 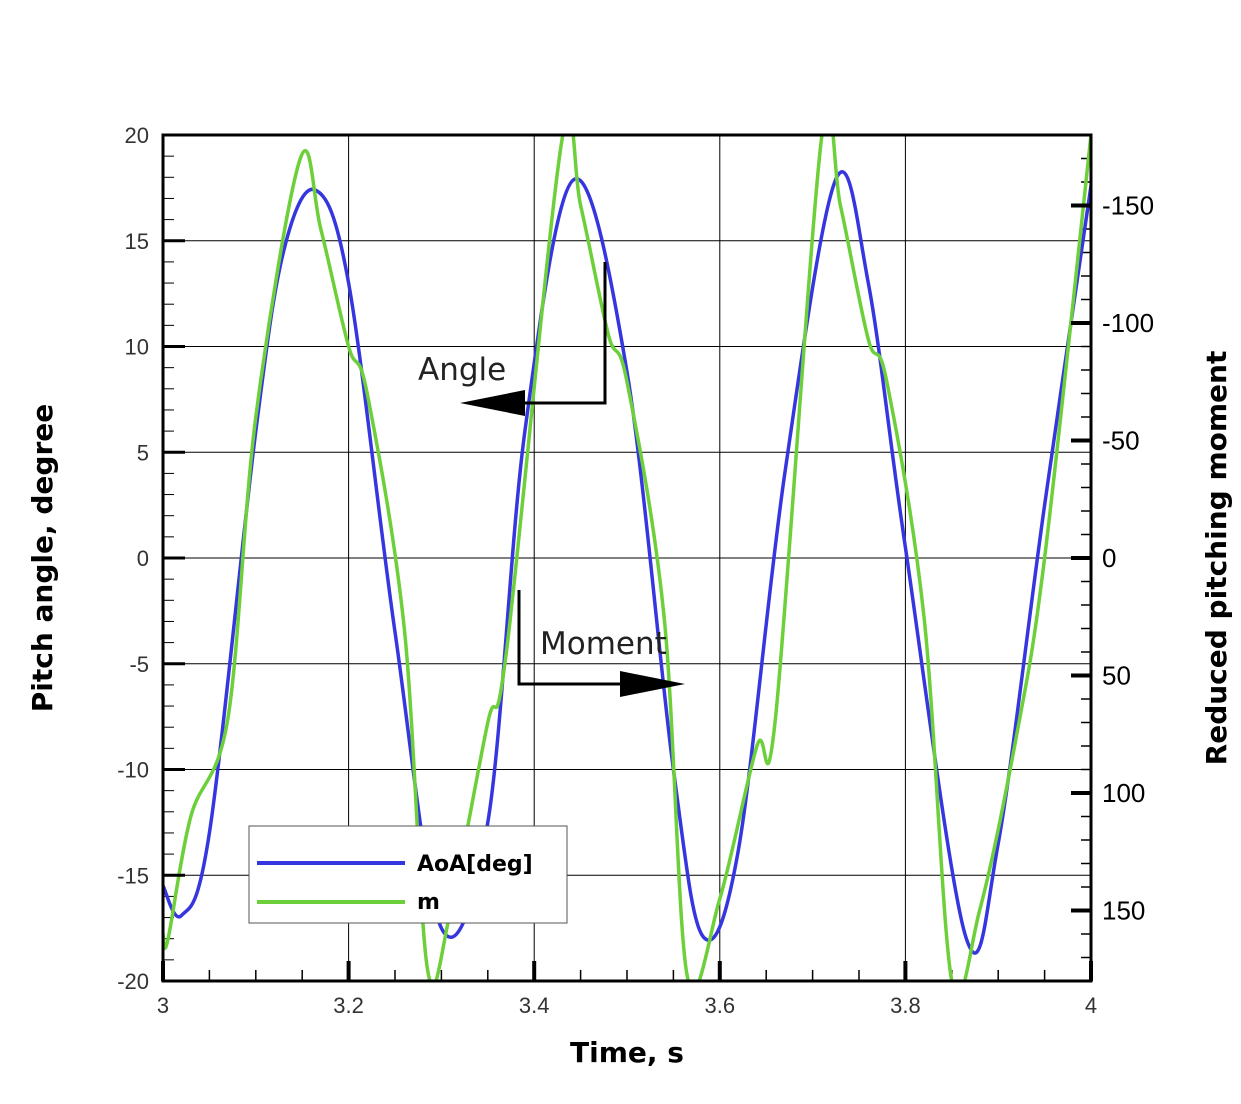 I want to click on y-tick-label: 10, so click(x=137, y=347).